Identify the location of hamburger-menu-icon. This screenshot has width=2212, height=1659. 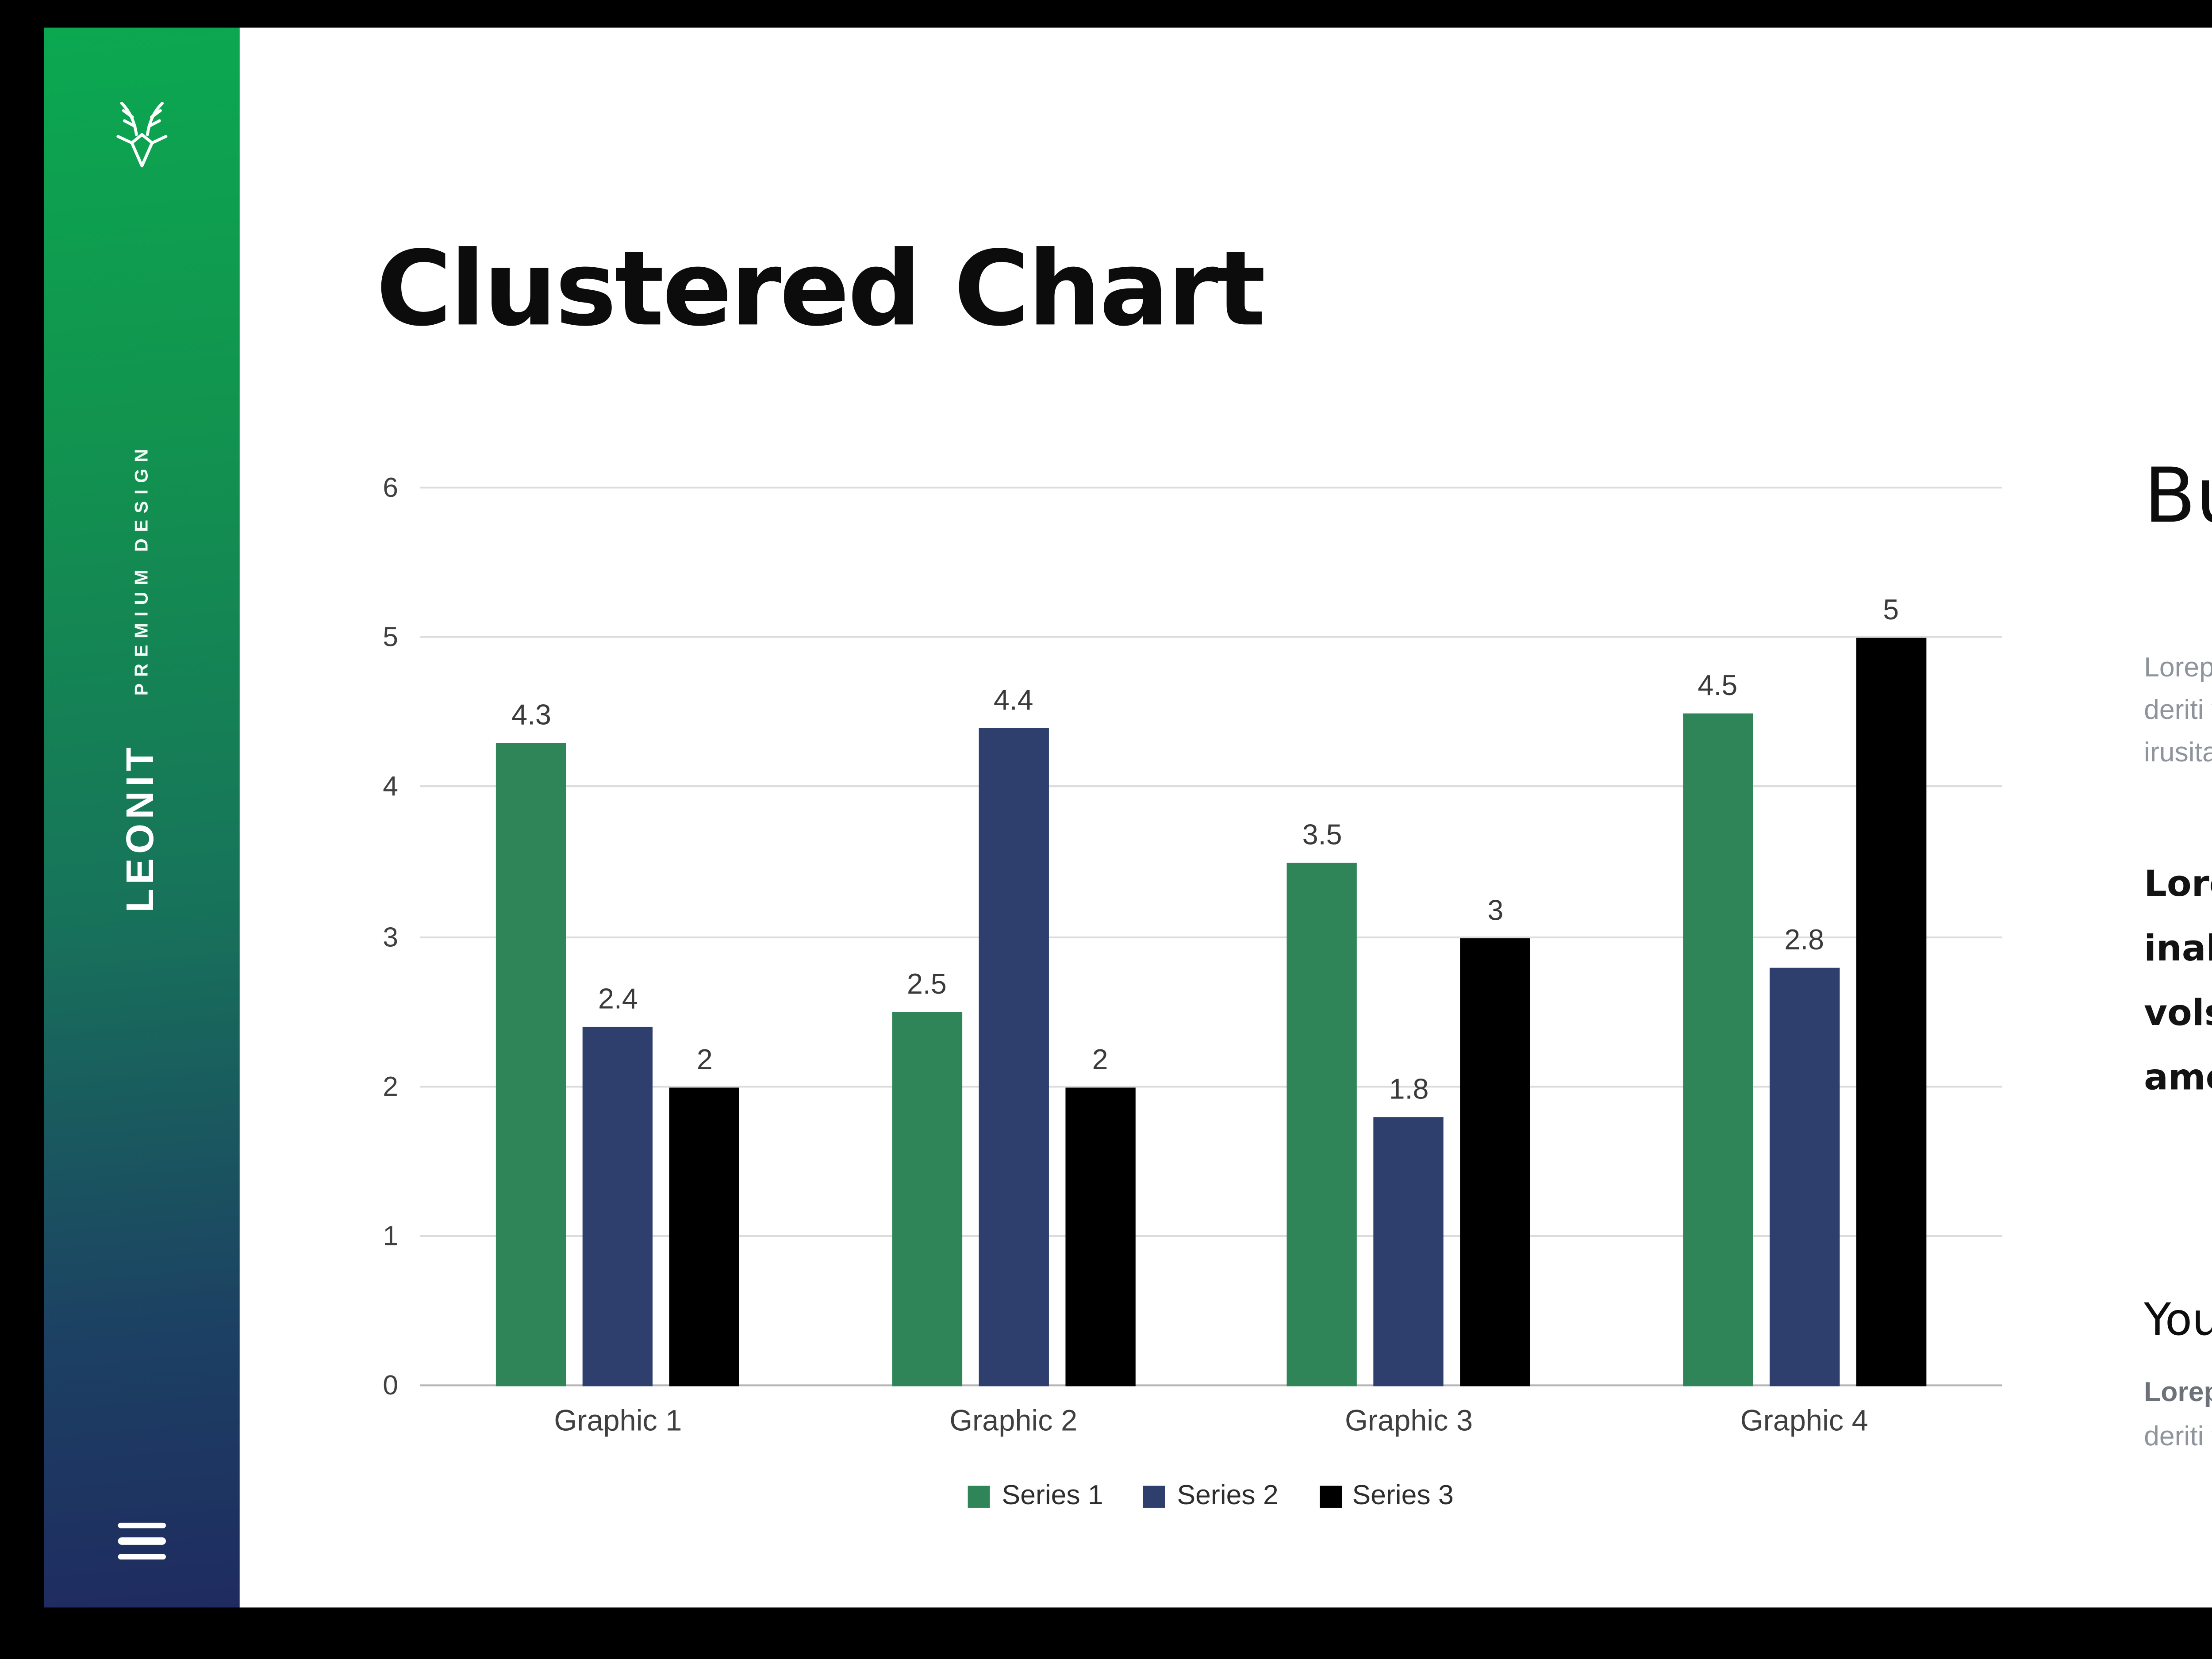
(142, 1541).